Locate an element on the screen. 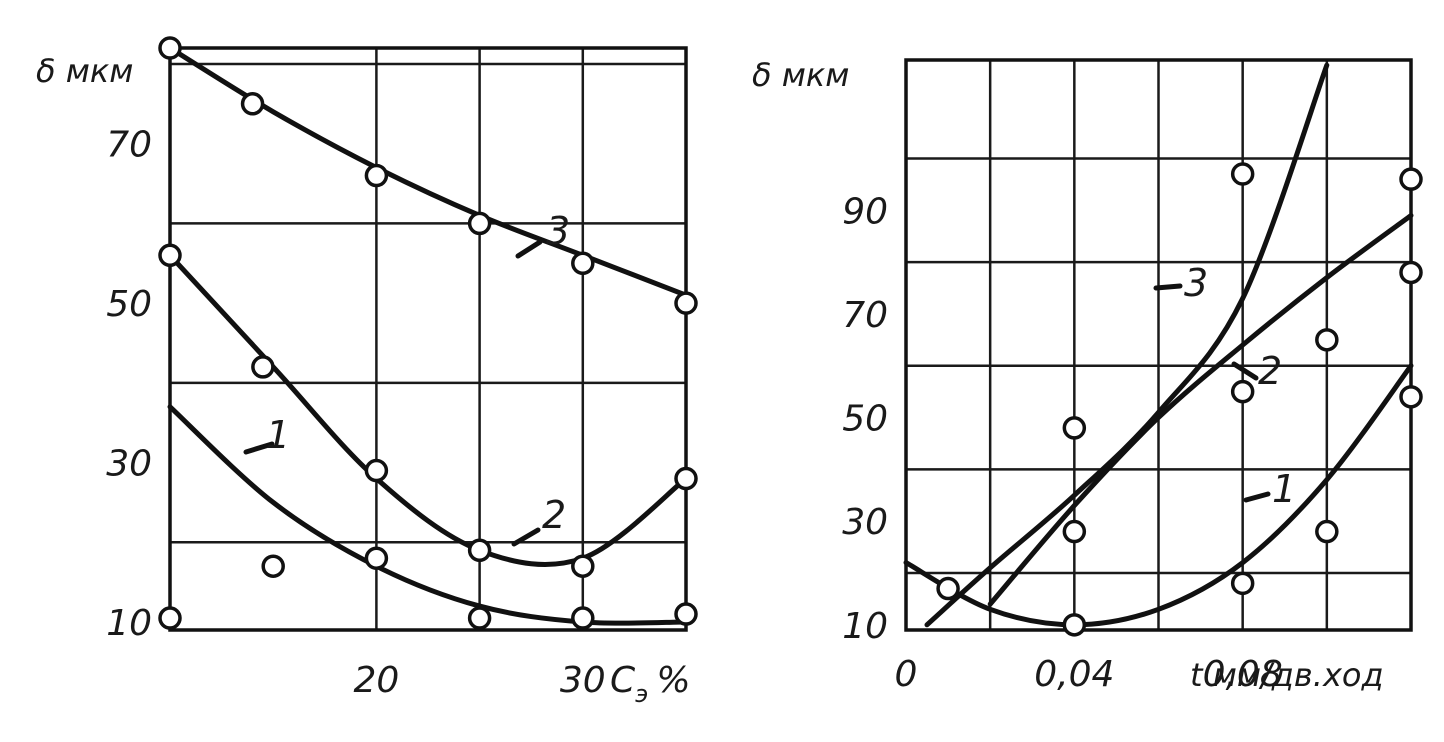 The height and width of the screenshot is (742, 1444). x-tick-label: 30 is located at coordinates (583, 680).